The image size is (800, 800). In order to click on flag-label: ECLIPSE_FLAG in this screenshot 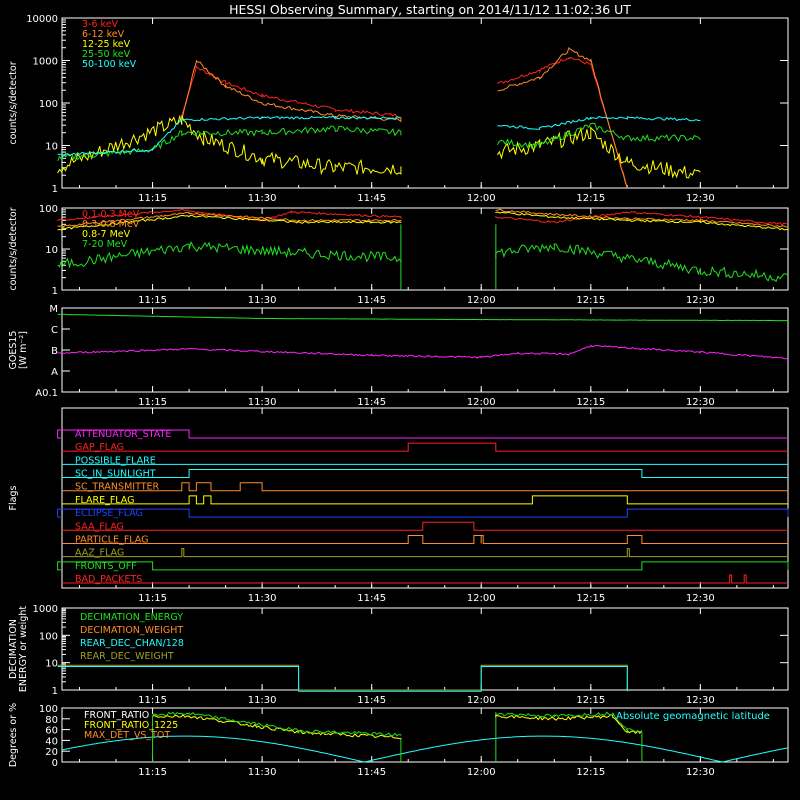, I will do `click(109, 513)`.